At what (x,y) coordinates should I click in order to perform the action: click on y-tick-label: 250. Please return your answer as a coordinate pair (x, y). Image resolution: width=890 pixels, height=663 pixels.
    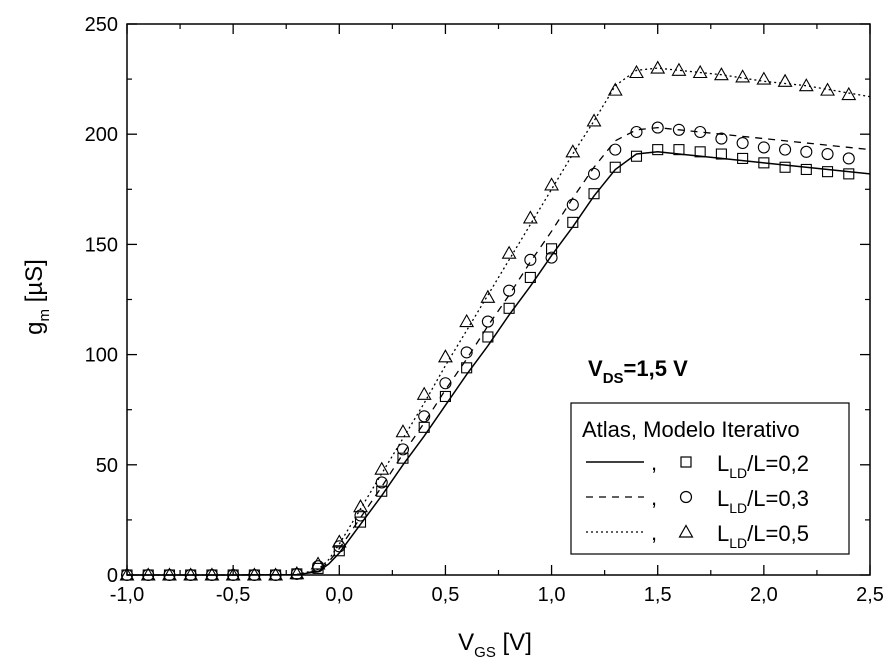
    Looking at the image, I should click on (101, 25).